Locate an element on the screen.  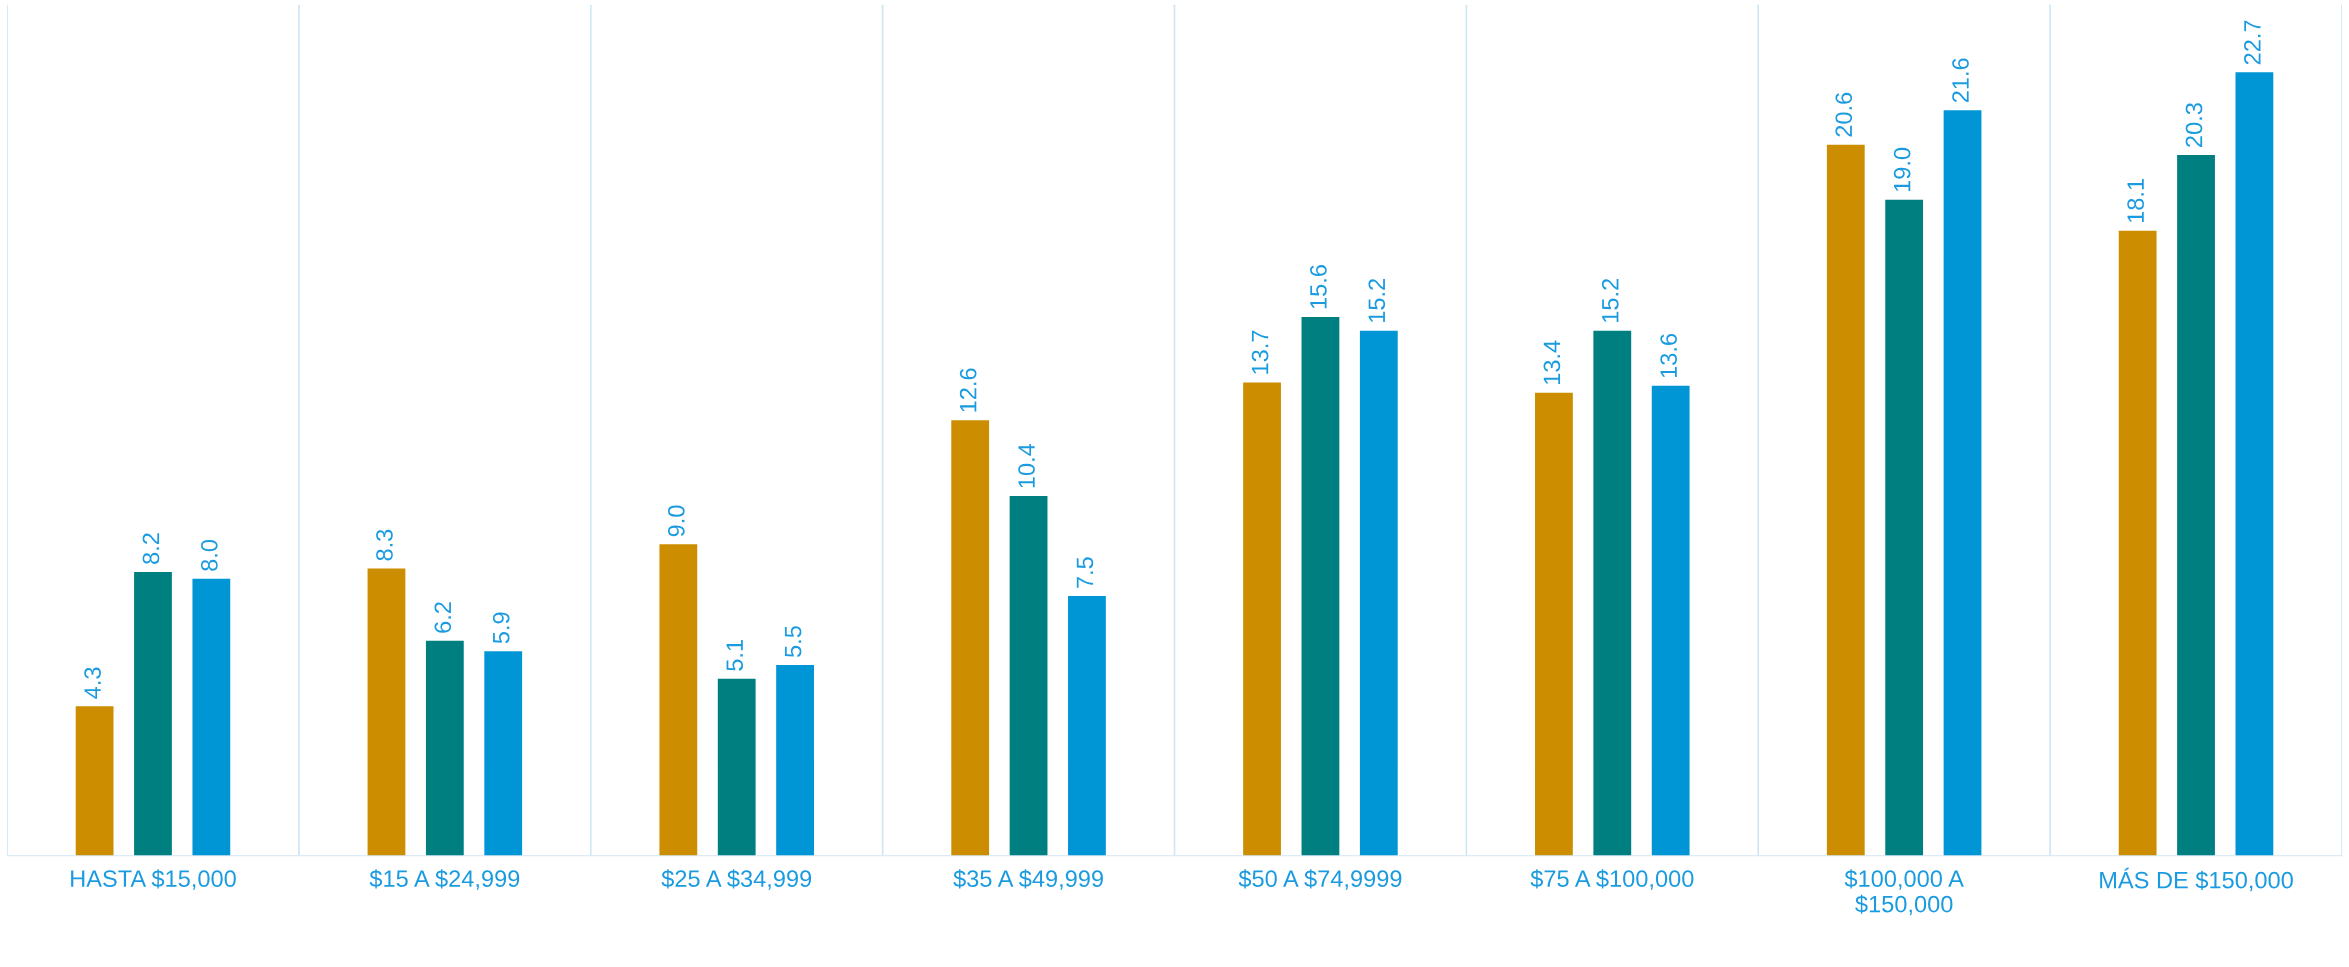
x-tick-label: HASTA $15,000 is located at coordinates (153, 879).